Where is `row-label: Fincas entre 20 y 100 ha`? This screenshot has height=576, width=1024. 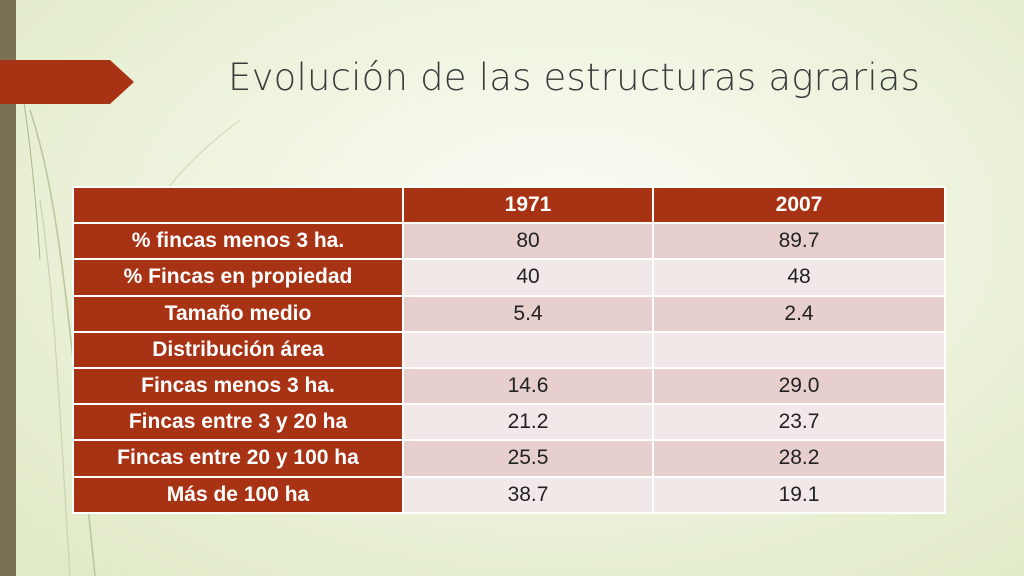 row-label: Fincas entre 20 y 100 ha is located at coordinates (238, 458).